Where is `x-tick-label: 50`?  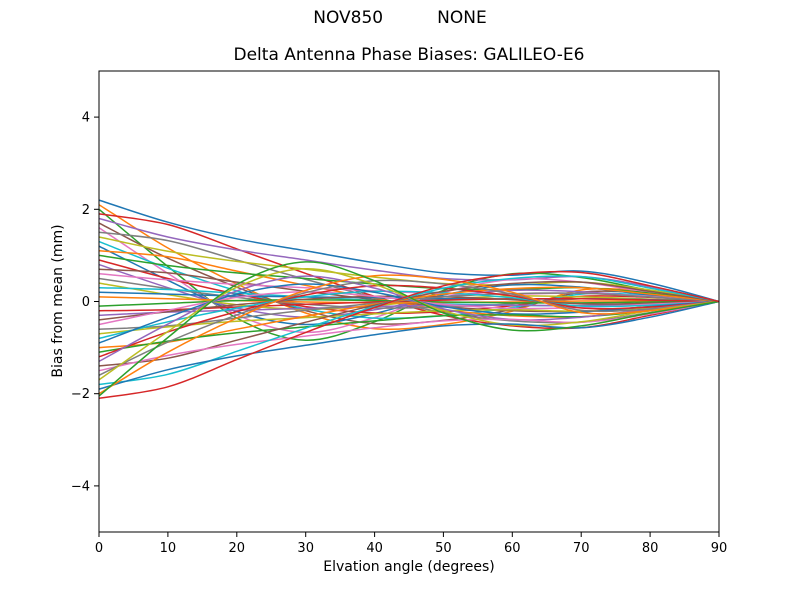 x-tick-label: 50 is located at coordinates (443, 548).